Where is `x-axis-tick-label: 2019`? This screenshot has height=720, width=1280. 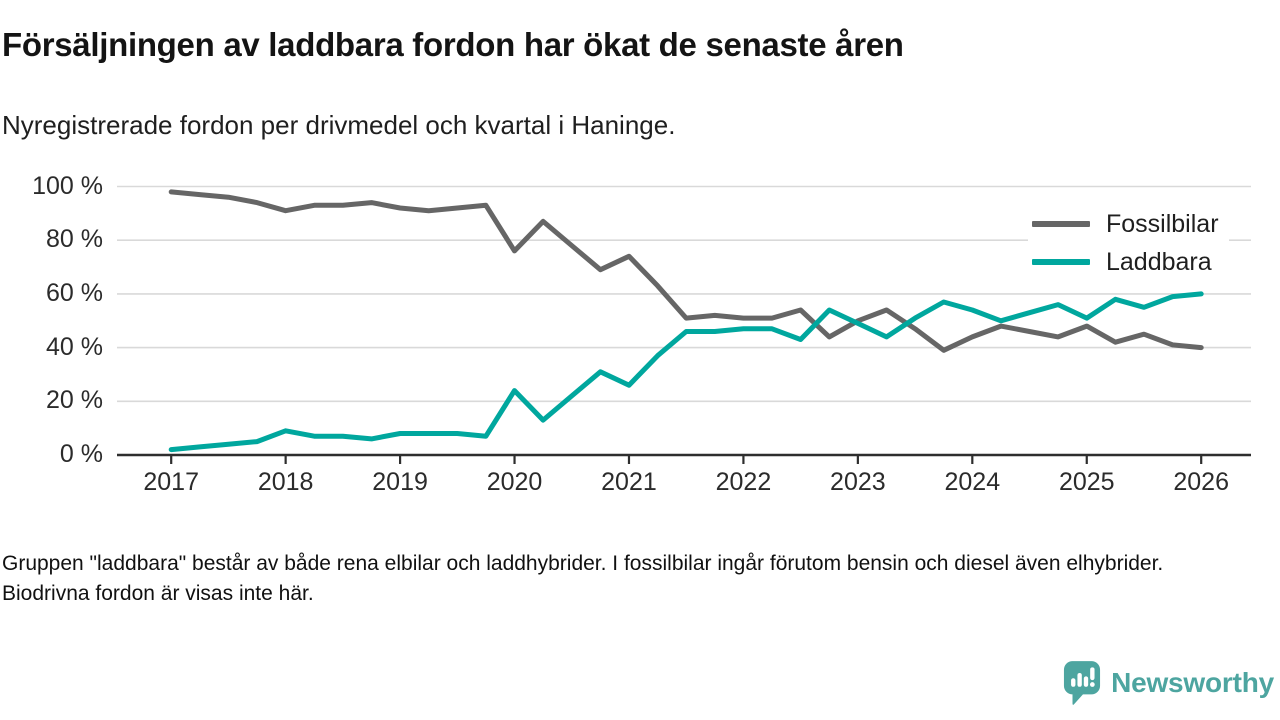
x-axis-tick-label: 2019 is located at coordinates (400, 482).